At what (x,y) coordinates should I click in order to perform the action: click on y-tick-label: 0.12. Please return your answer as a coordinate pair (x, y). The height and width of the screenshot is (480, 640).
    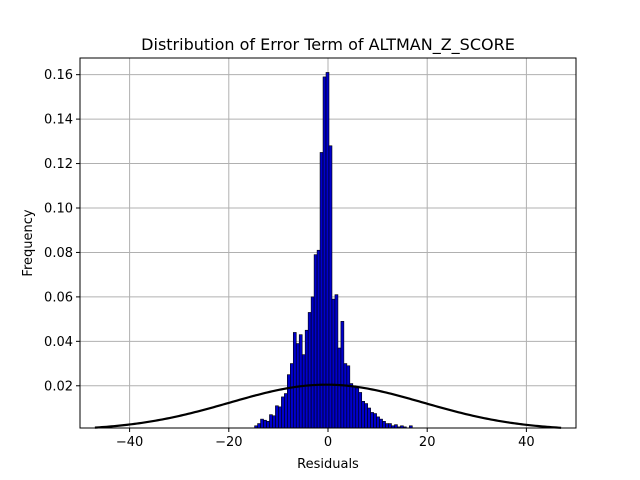
    Looking at the image, I should click on (58, 164).